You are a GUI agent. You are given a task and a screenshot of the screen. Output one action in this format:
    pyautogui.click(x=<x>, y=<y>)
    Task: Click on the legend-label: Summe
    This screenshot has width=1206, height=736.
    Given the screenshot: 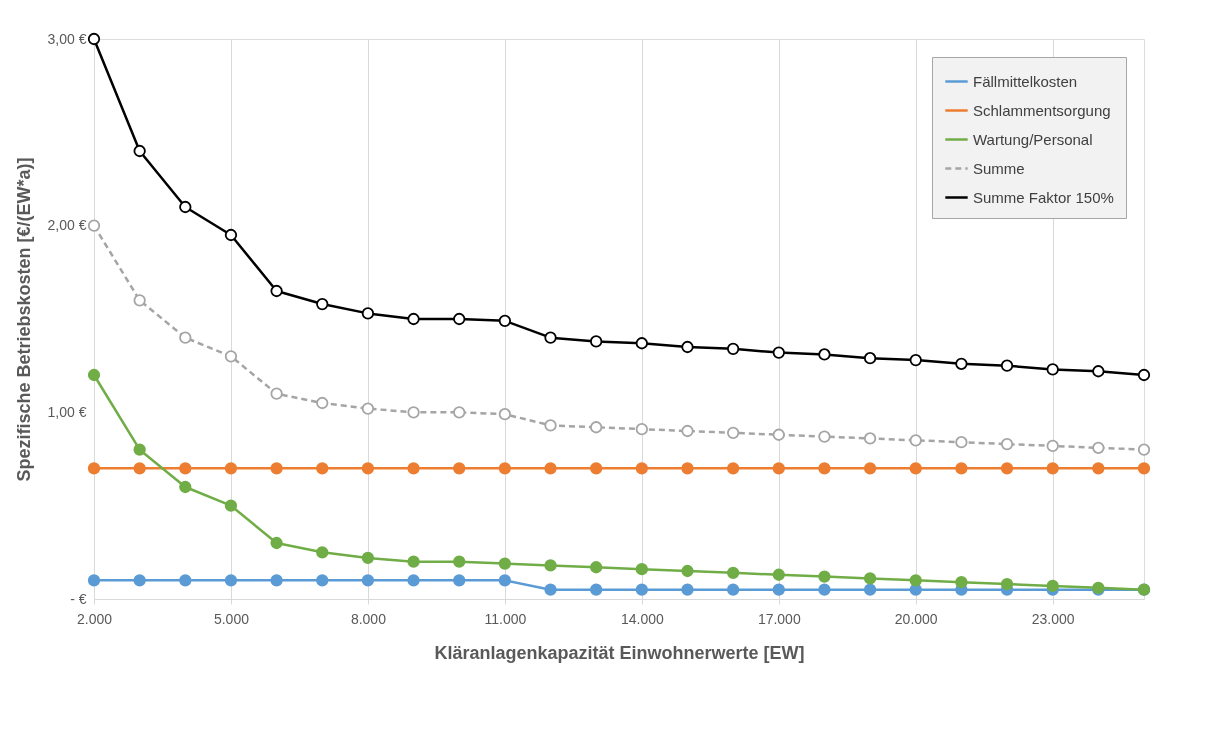 What is the action you would take?
    pyautogui.click(x=999, y=168)
    